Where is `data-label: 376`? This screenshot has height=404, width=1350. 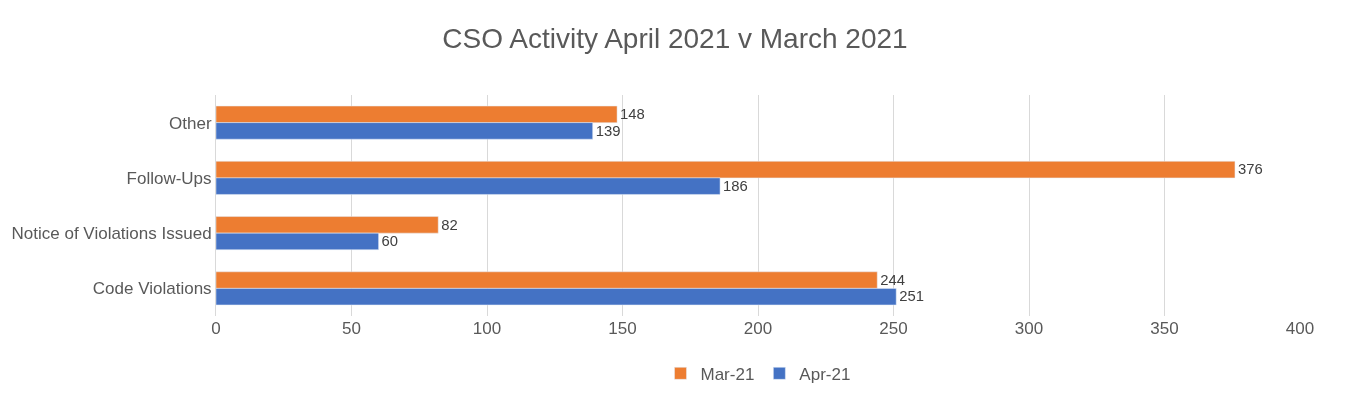
data-label: 376 is located at coordinates (1250, 169).